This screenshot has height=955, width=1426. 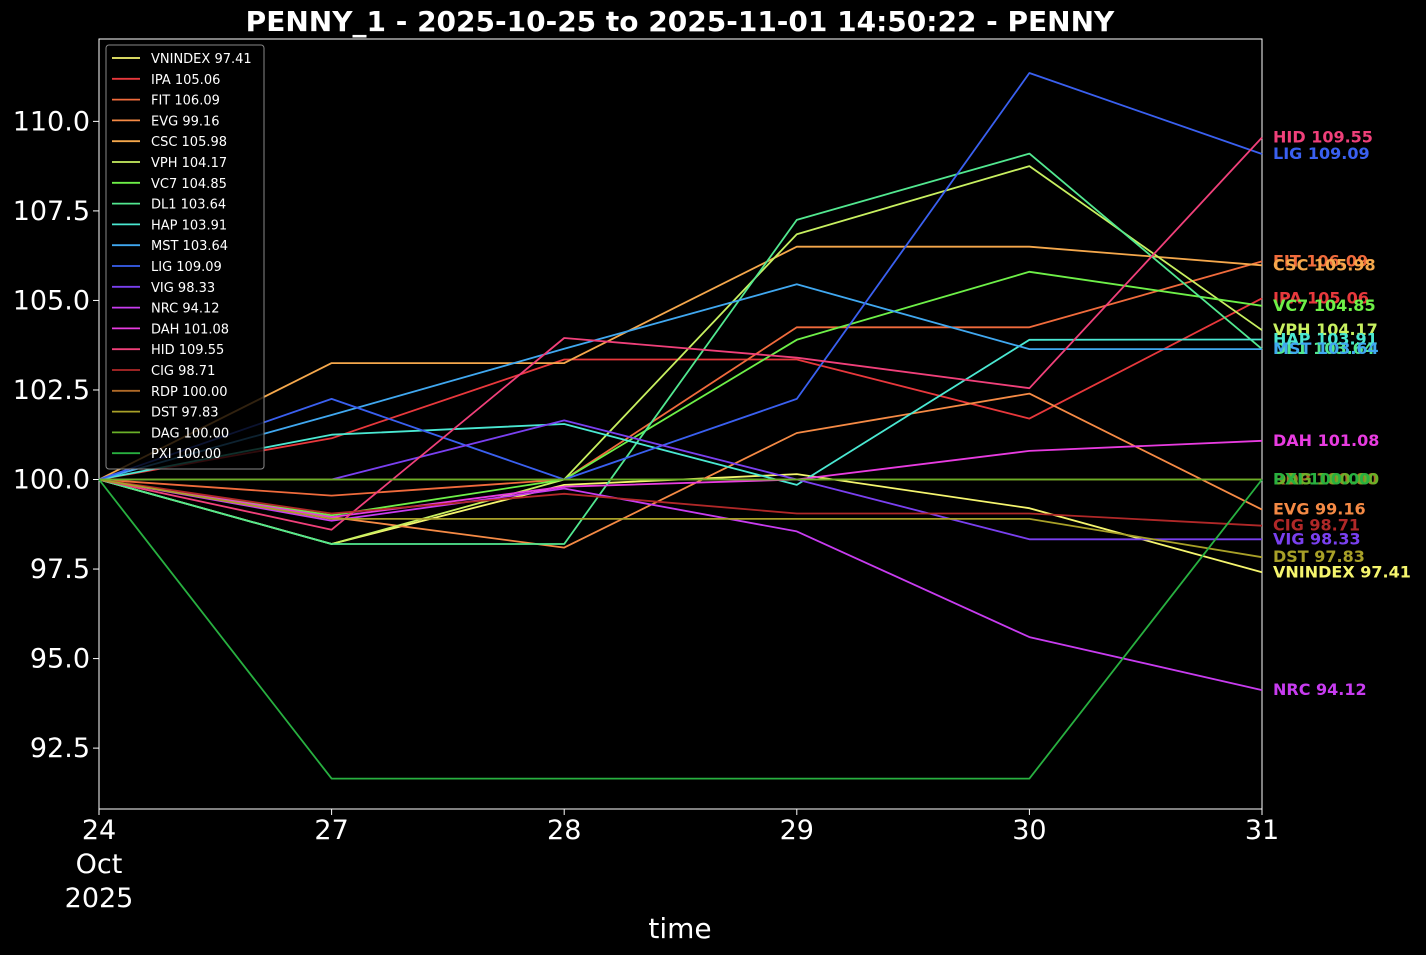 What do you see at coordinates (1320, 689) in the screenshot?
I see `end-label-nrc: NRC 94.12` at bounding box center [1320, 689].